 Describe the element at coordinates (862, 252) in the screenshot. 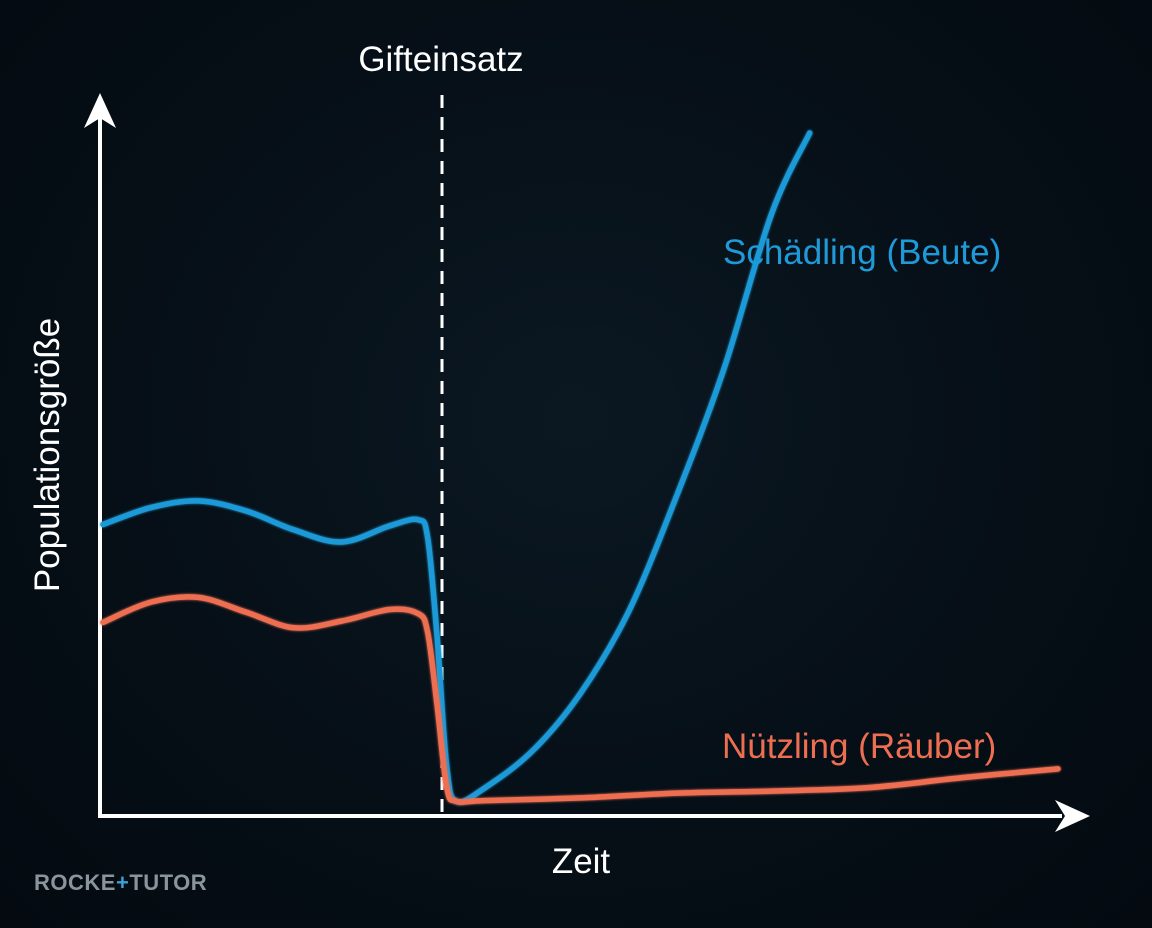

I see `series-label-schaedling: Schädling (Beute)` at that location.